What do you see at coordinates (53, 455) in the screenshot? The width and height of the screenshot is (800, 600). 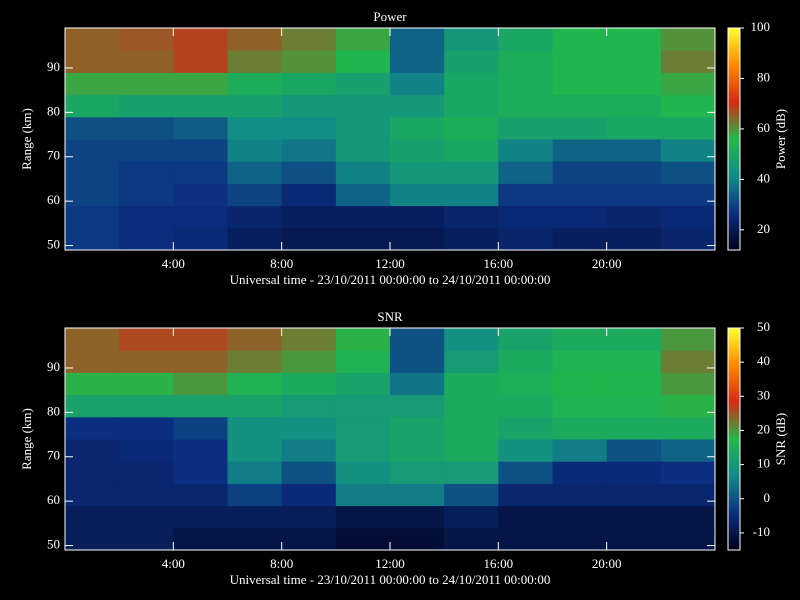 I see `y-tick-label: 70` at bounding box center [53, 455].